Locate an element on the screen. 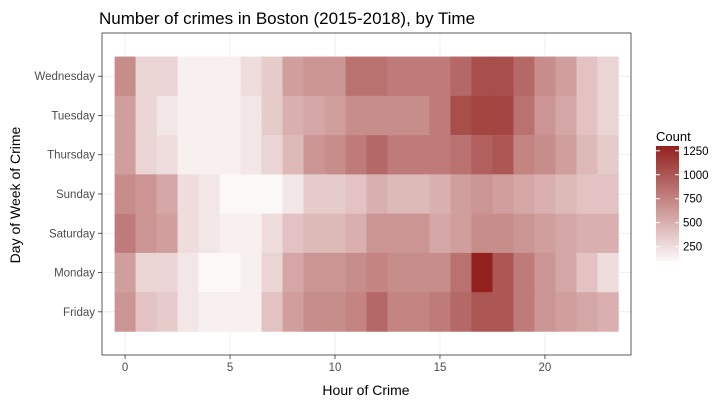 The height and width of the screenshot is (401, 728). heatmap-cell-thursday-h12 is located at coordinates (377, 155).